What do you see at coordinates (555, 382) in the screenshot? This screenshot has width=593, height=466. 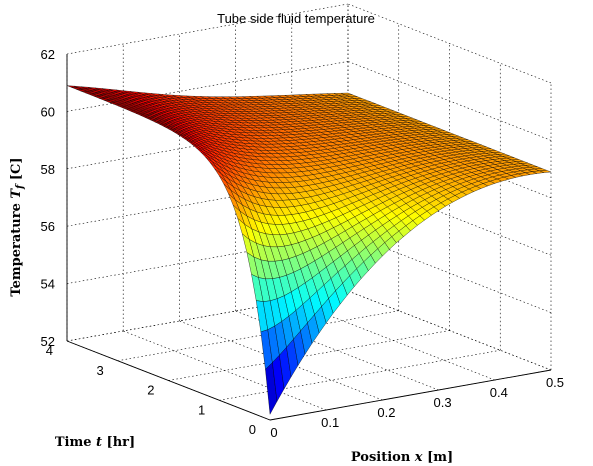 I see `x-tick-label: 0.5` at bounding box center [555, 382].